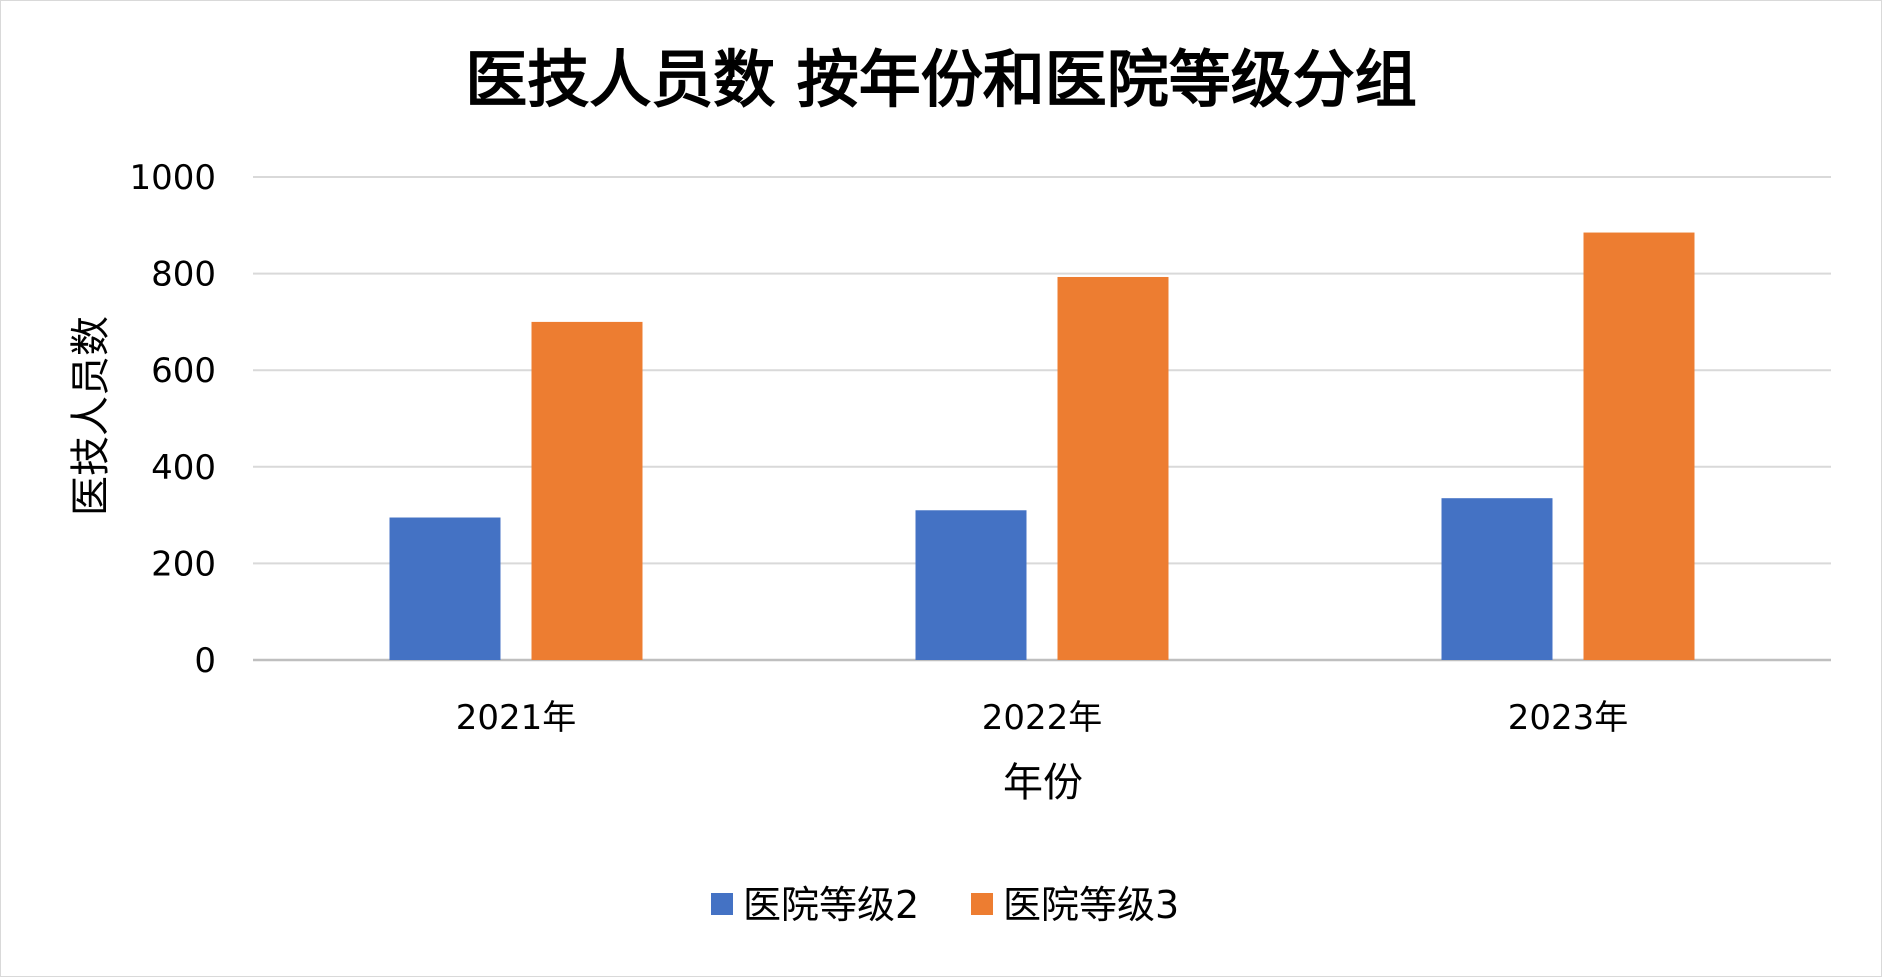 This screenshot has height=977, width=1882. I want to click on x-axis-title: 年份, so click(1043, 783).